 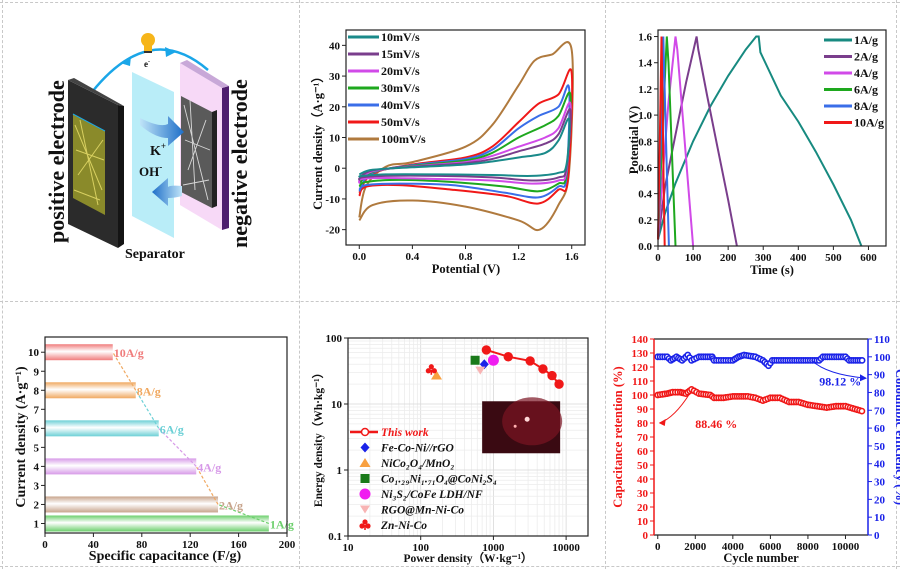 I want to click on cycling-y-right-tick-label: 40, so click(x=880, y=465).